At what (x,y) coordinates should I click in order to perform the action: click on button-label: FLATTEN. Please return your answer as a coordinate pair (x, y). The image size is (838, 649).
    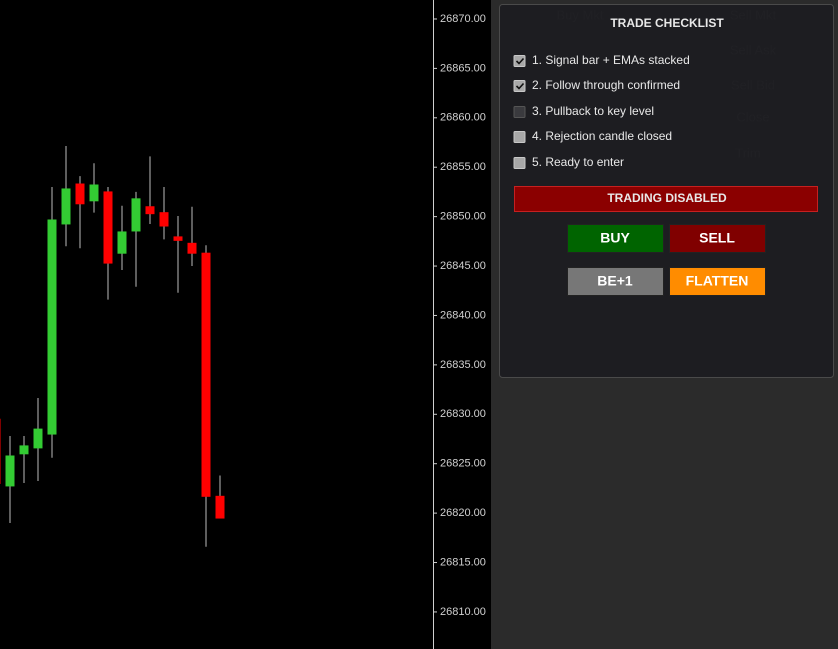
    Looking at the image, I should click on (717, 281).